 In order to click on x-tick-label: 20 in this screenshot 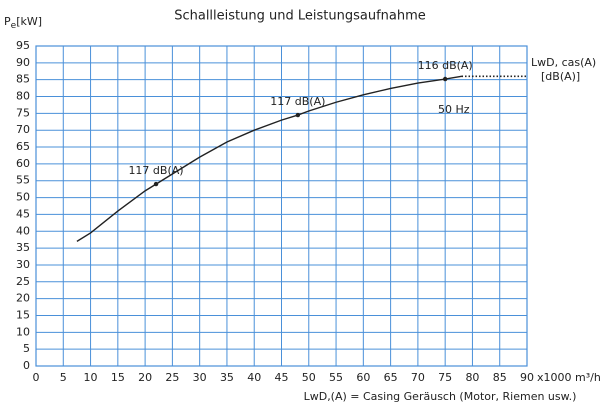, I will do `click(145, 377)`.